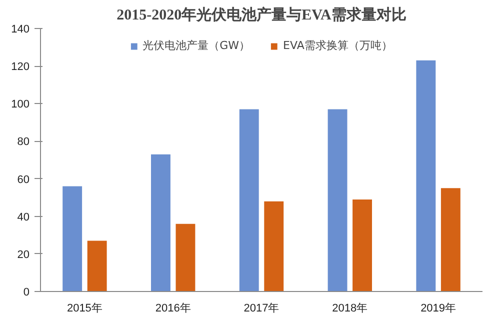 This screenshot has width=492, height=321. I want to click on y-tick-label: 120, so click(20, 67).